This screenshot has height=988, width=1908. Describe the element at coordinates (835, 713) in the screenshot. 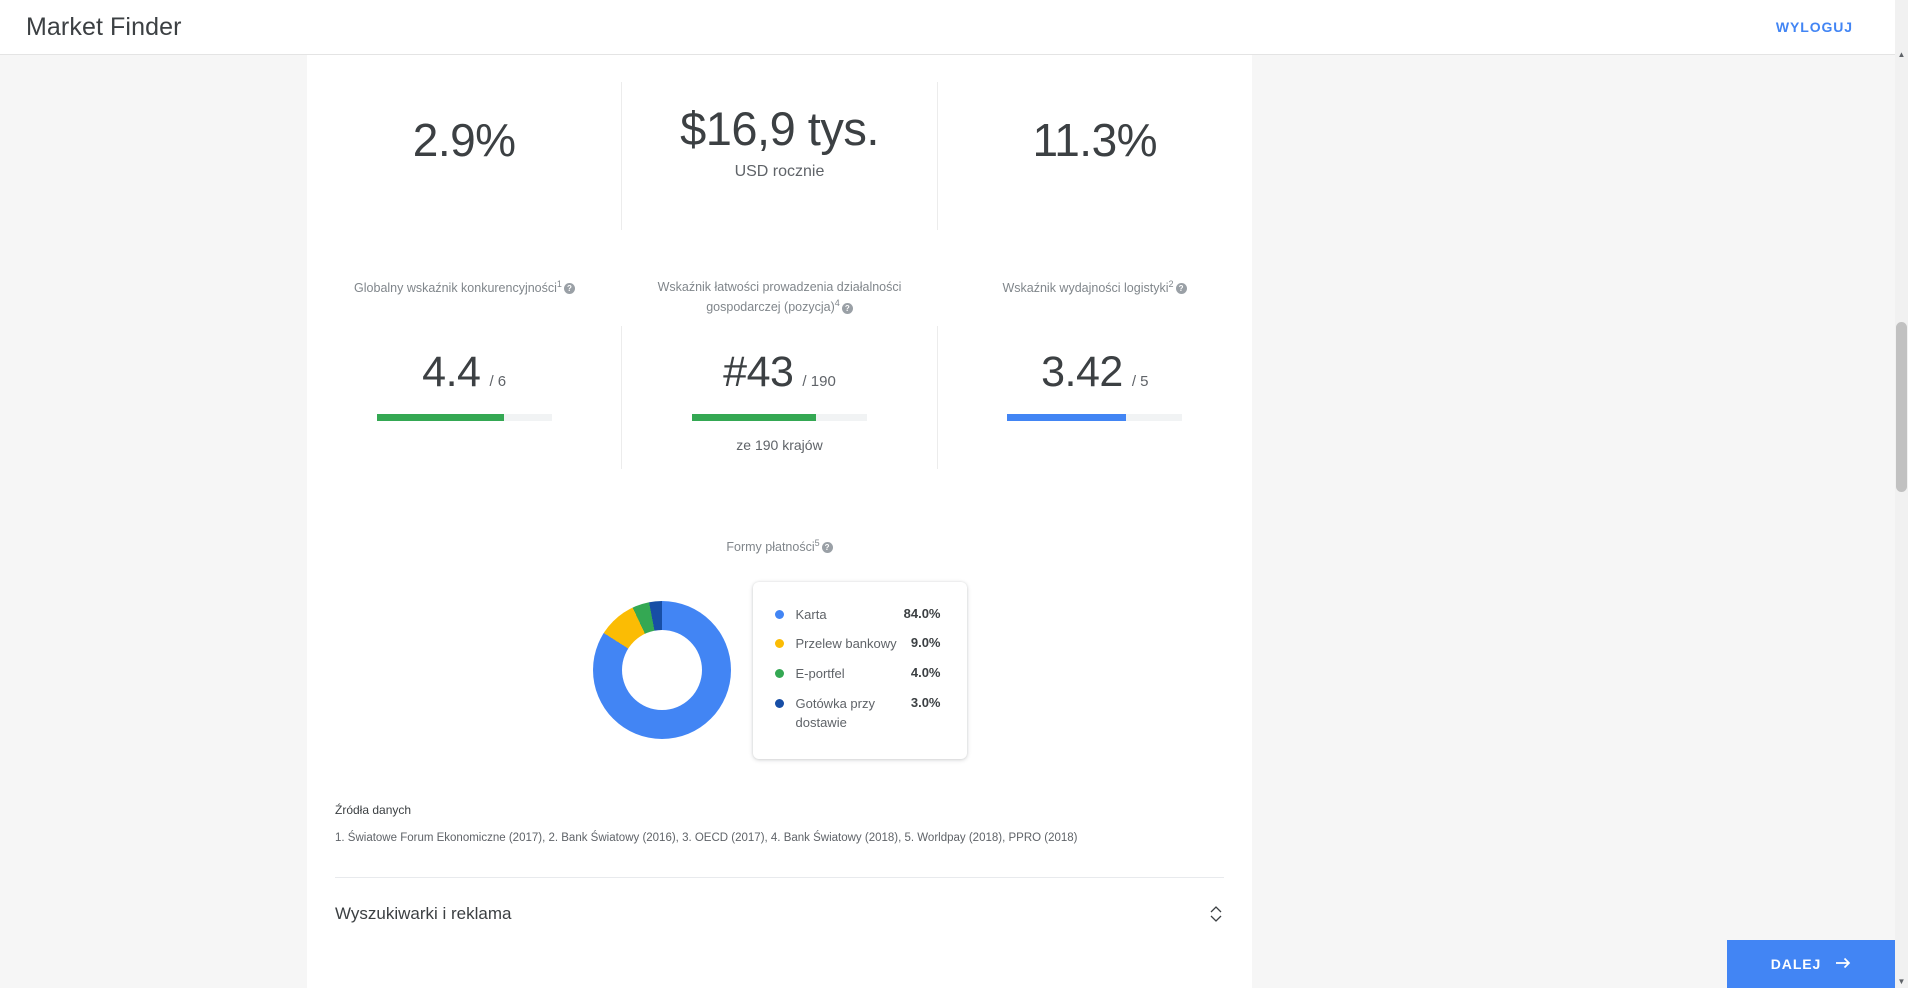

I see `legend-label-3: Gotówka przy dostawie` at that location.